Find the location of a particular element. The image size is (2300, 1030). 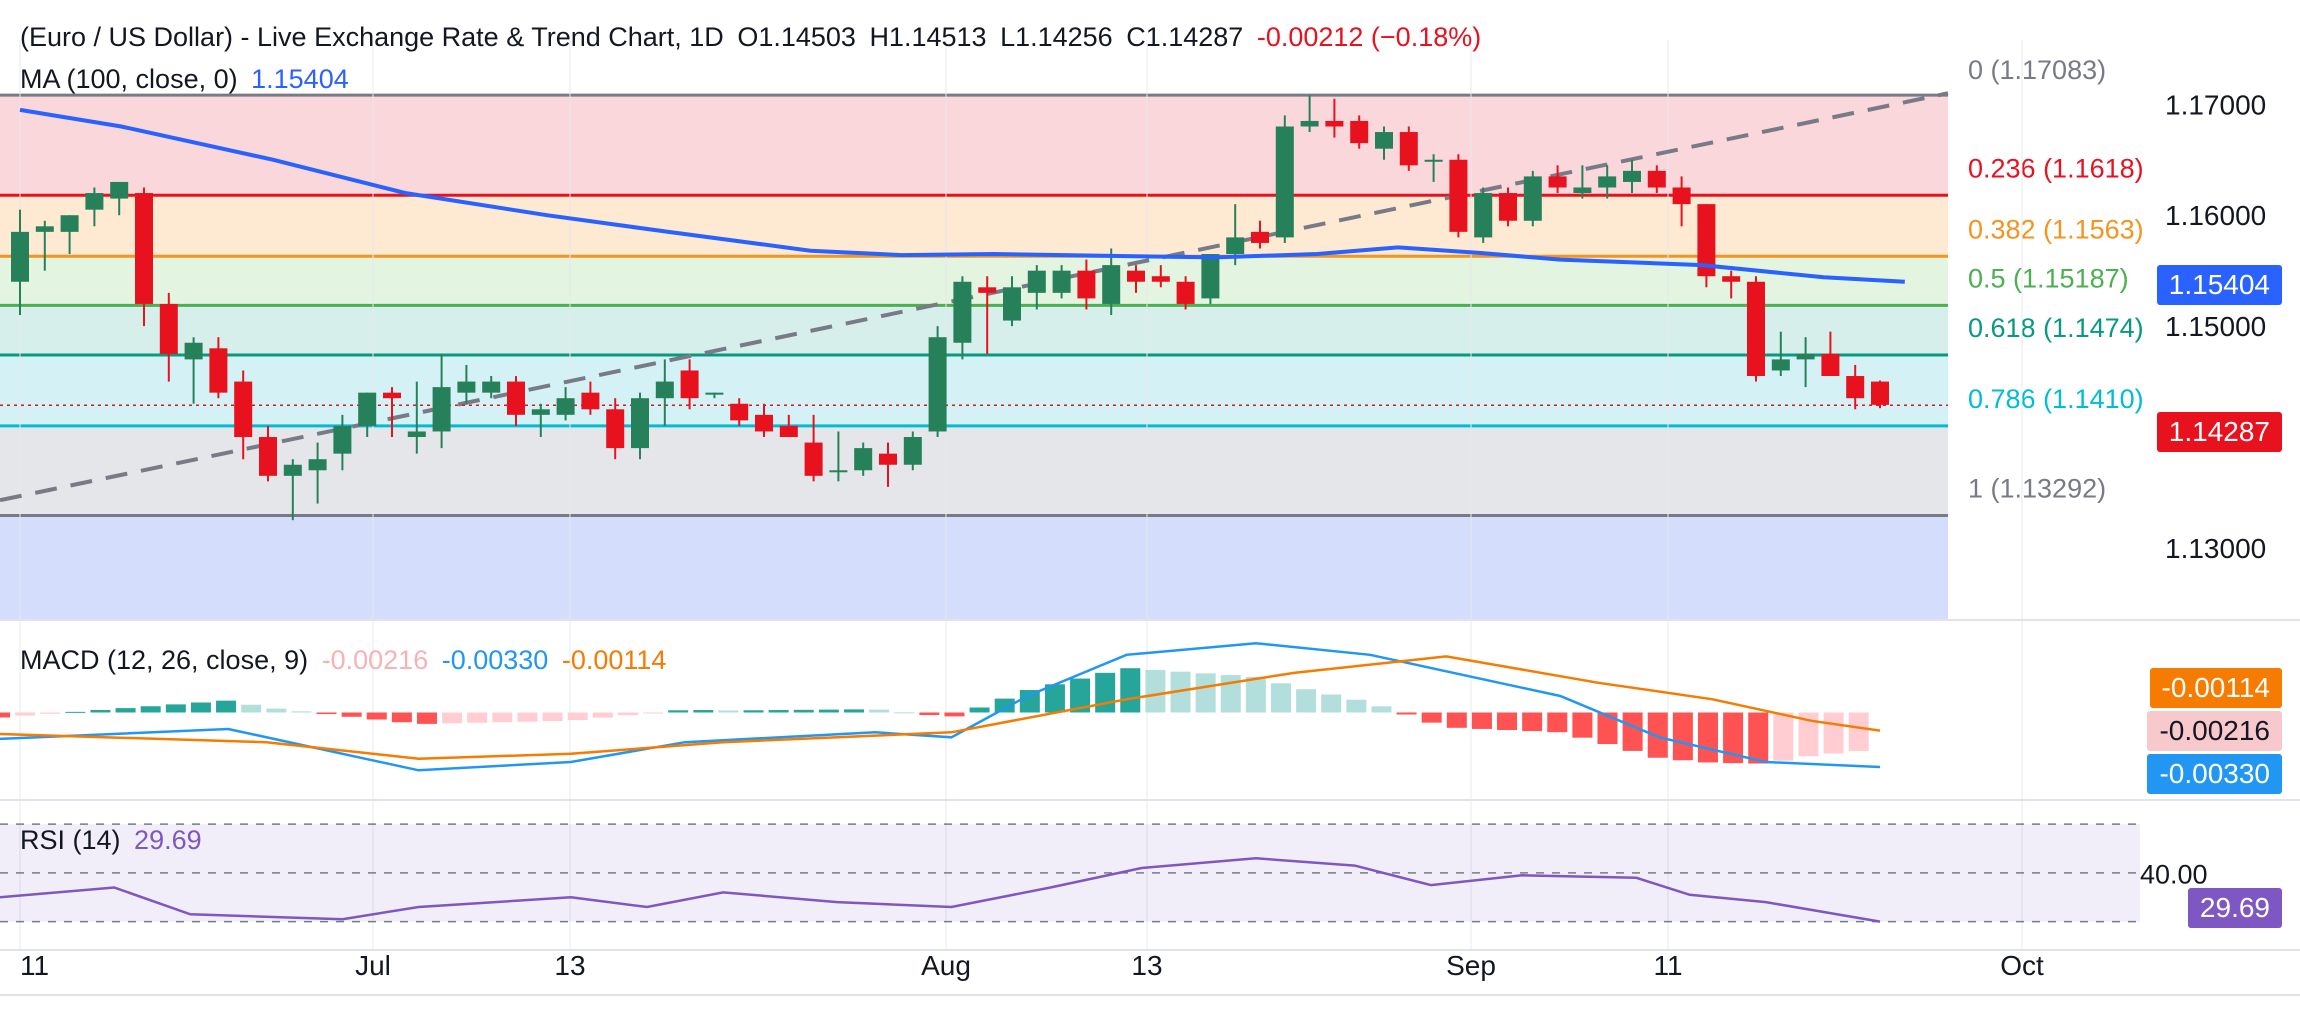

time-axis-label: 11 is located at coordinates (34, 965).